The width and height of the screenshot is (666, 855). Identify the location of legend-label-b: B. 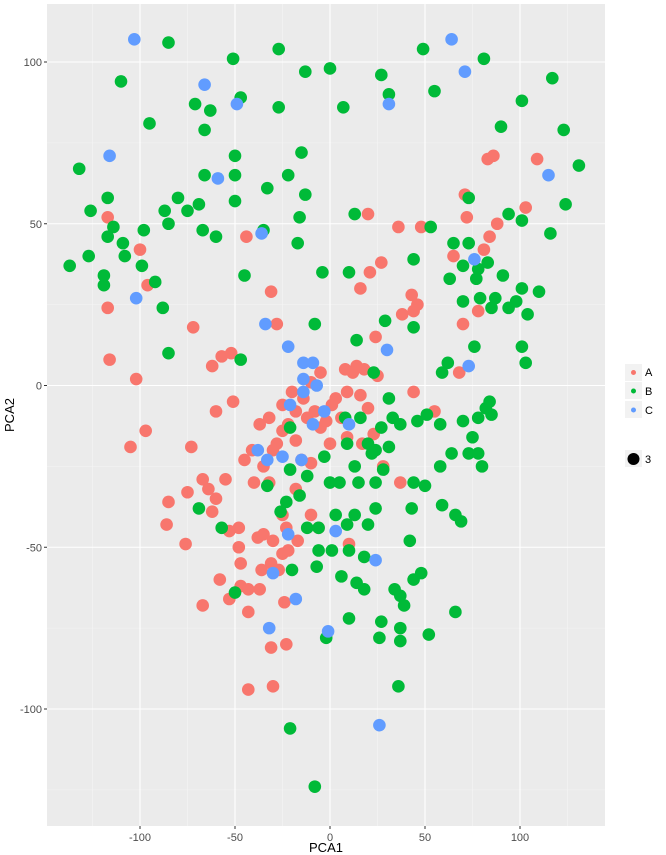
(648, 392).